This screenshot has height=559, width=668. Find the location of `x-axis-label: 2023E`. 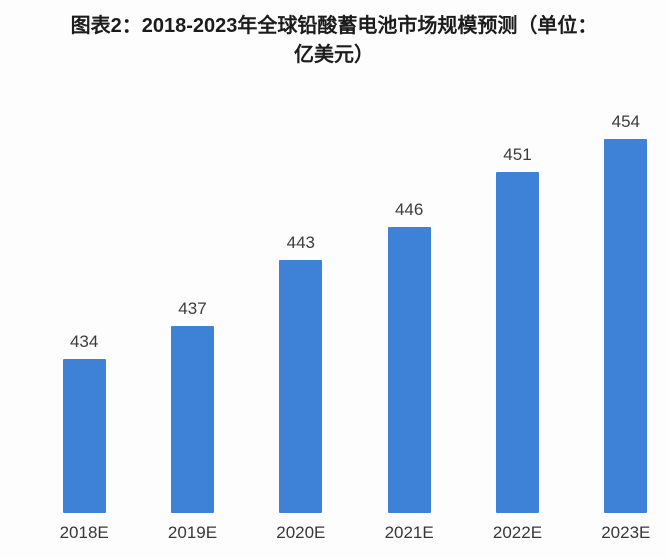

x-axis-label: 2023E is located at coordinates (626, 532).